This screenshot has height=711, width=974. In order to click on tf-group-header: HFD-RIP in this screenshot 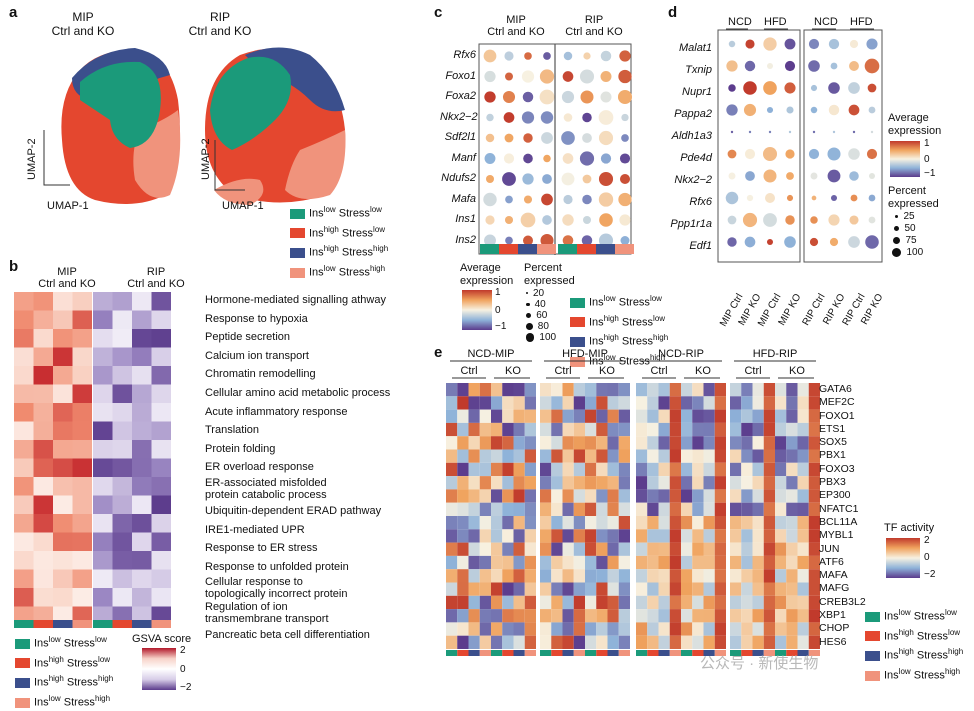, I will do `click(775, 354)`.